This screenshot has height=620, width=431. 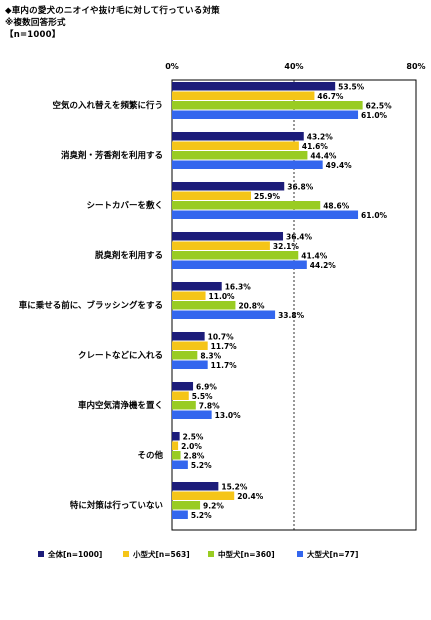 What do you see at coordinates (193, 436) in the screenshot?
I see `data-label: 2.5%` at bounding box center [193, 436].